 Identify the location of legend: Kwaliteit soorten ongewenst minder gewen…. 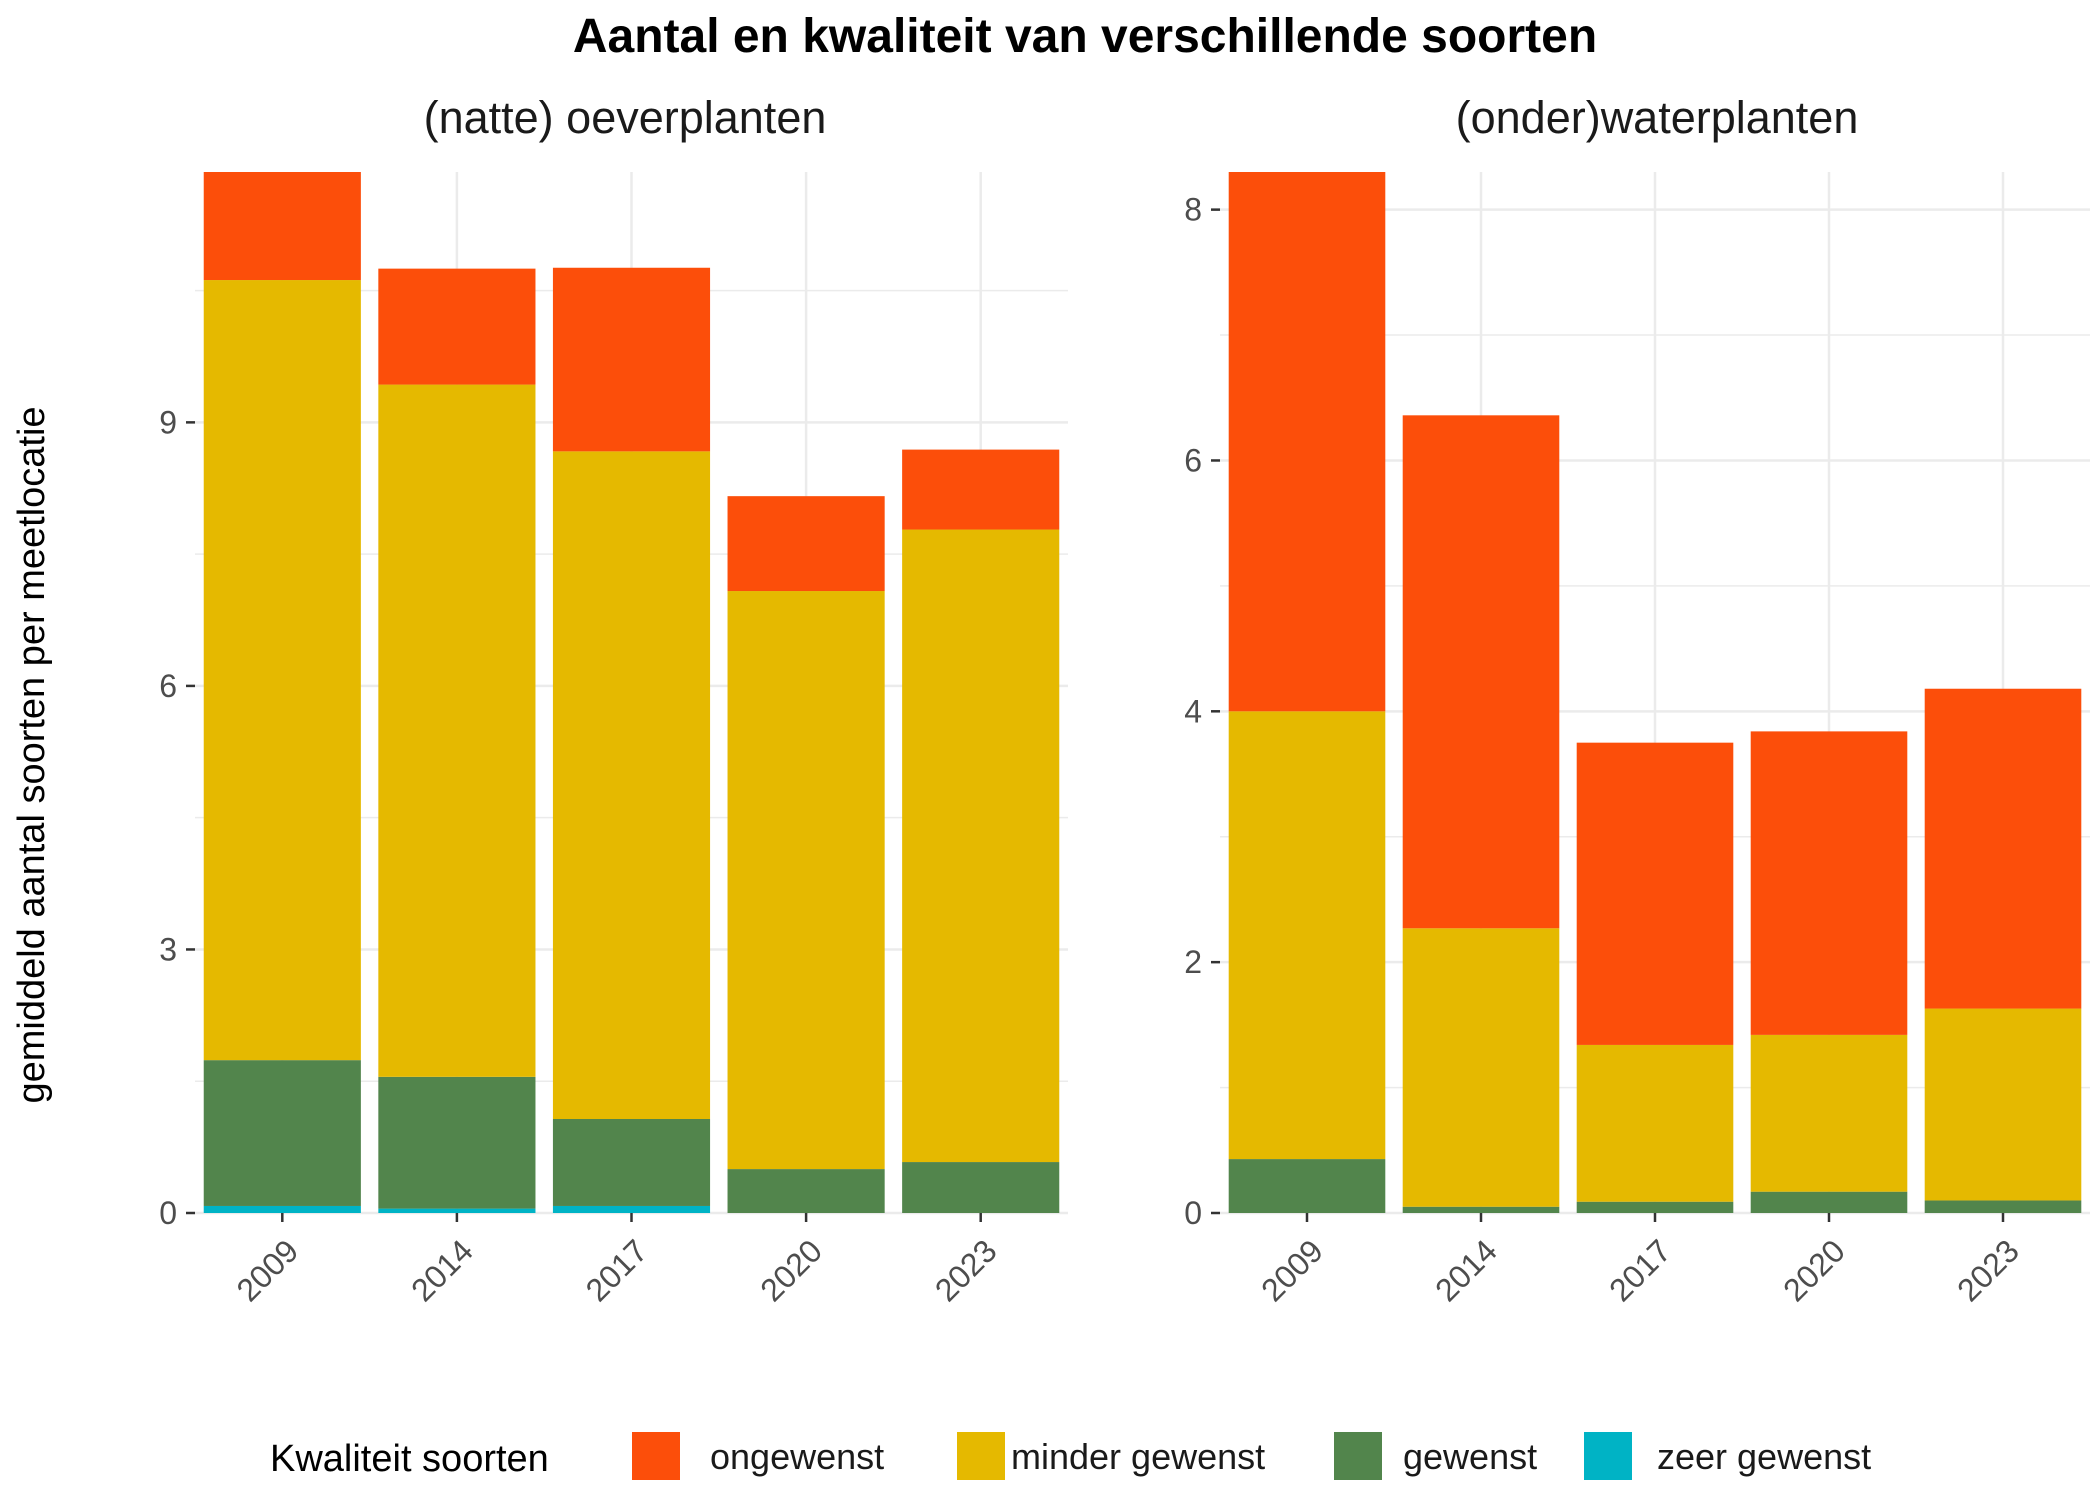
(1070, 1456).